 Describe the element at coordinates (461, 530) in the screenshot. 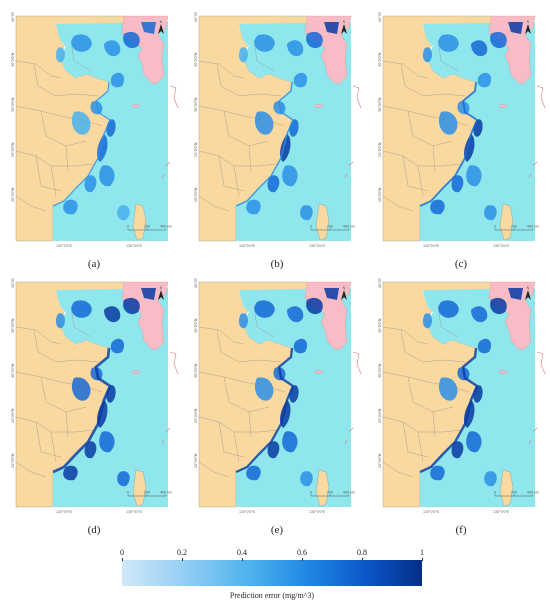

I see `panel-label: (f)` at that location.